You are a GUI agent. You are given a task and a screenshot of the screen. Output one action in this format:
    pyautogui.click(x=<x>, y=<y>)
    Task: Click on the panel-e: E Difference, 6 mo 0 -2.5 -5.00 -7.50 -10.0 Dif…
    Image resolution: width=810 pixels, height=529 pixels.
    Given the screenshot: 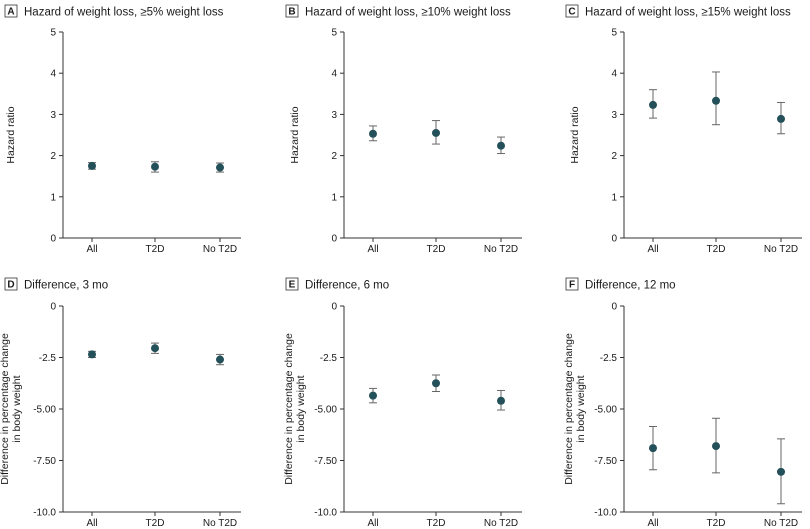 What is the action you would take?
    pyautogui.click(x=402, y=403)
    